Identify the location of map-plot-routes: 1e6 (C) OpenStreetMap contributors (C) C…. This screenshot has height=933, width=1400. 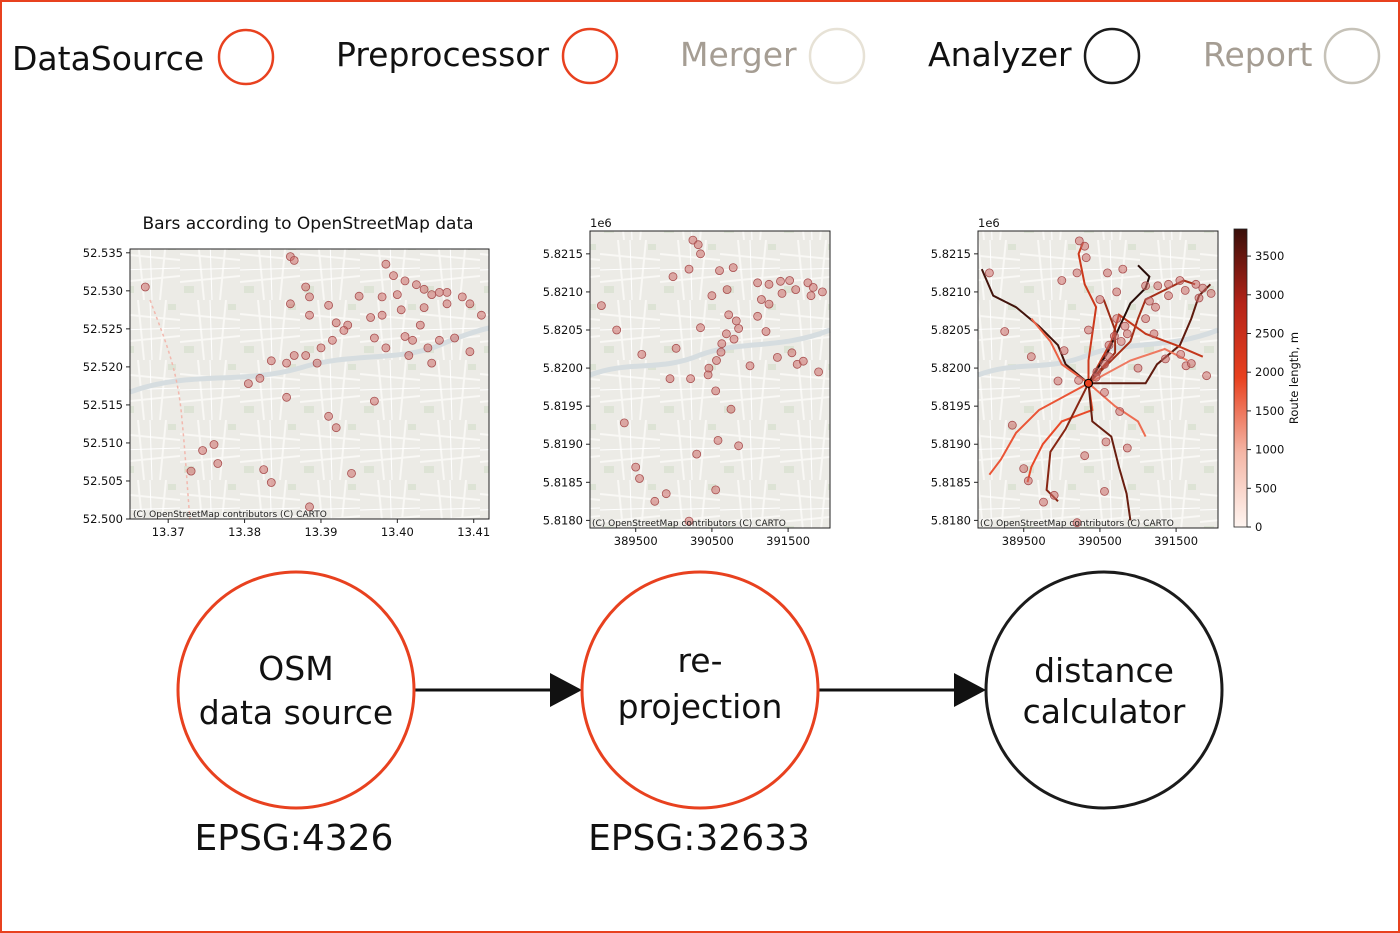
(1116, 382).